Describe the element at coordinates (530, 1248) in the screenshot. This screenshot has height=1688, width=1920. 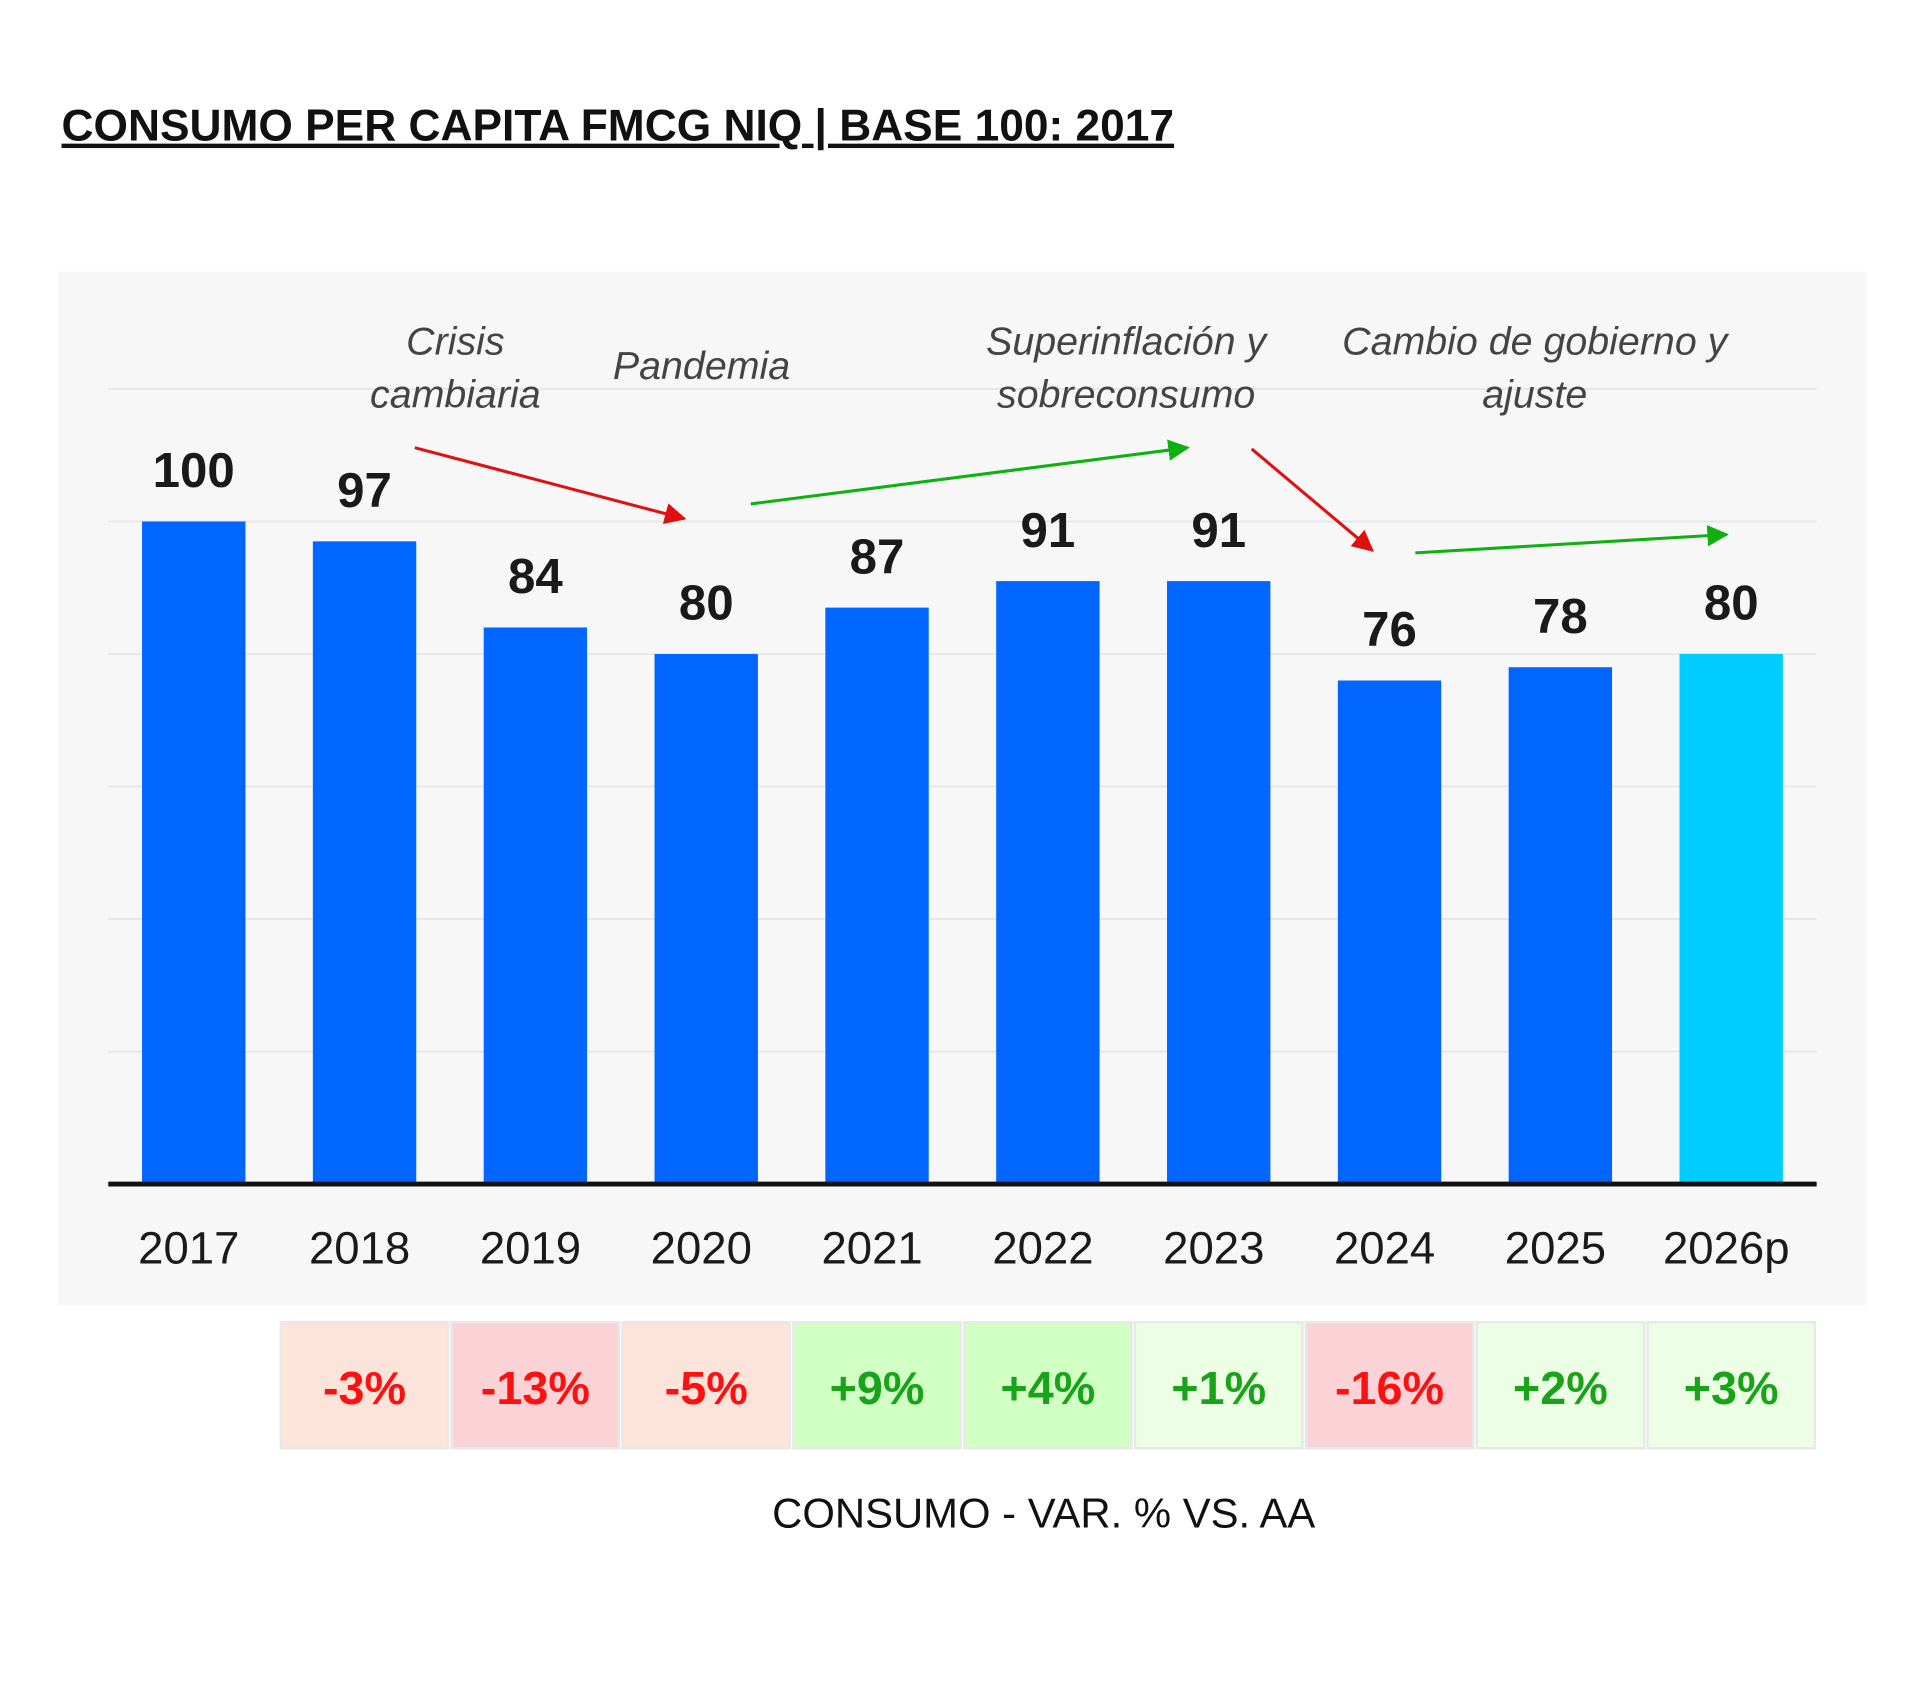
I see `x-tick-label: 2019` at that location.